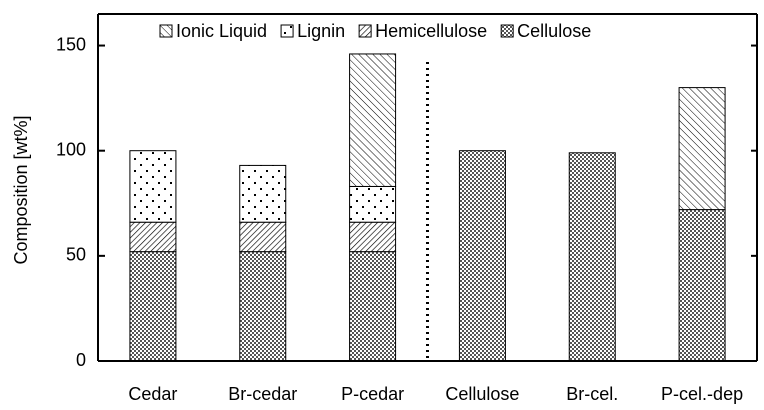 Image resolution: width=764 pixels, height=410 pixels. I want to click on legend-label: Hemicellulose, so click(431, 31).